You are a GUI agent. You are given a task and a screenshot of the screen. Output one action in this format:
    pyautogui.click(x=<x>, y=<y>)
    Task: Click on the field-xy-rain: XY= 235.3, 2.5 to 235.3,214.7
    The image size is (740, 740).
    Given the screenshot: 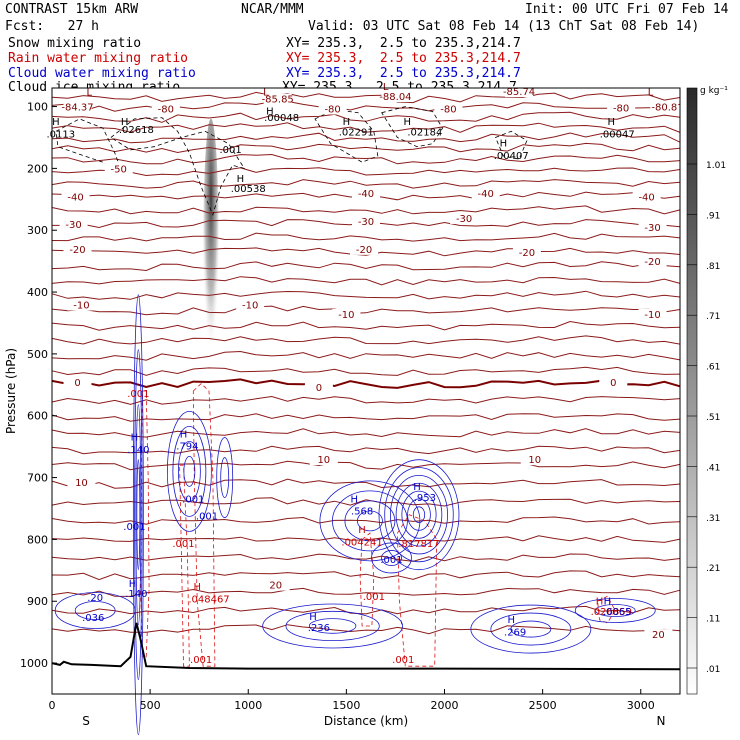 What is the action you would take?
    pyautogui.click(x=403, y=58)
    